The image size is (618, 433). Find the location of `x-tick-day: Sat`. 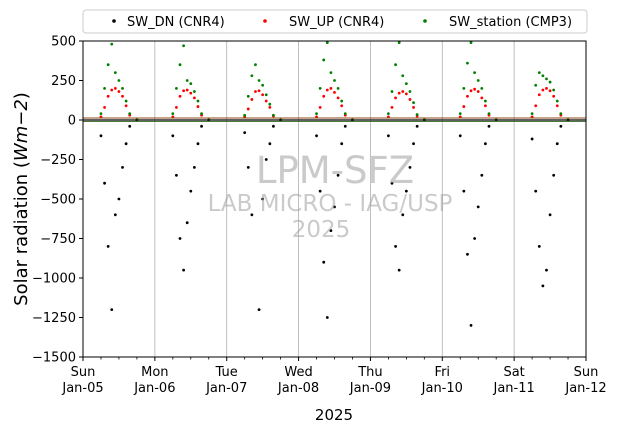

x-tick-day: Sat is located at coordinates (513, 372).